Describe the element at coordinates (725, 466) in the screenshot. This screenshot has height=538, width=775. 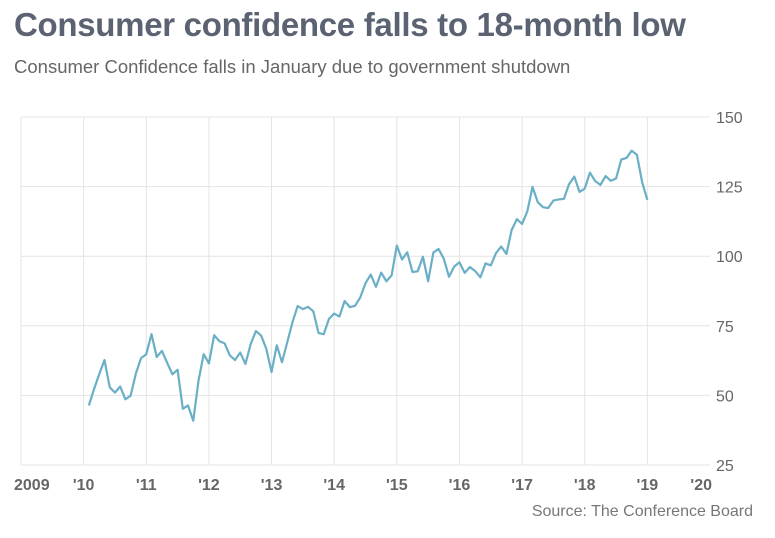
I see `y-tick-label: 25` at that location.